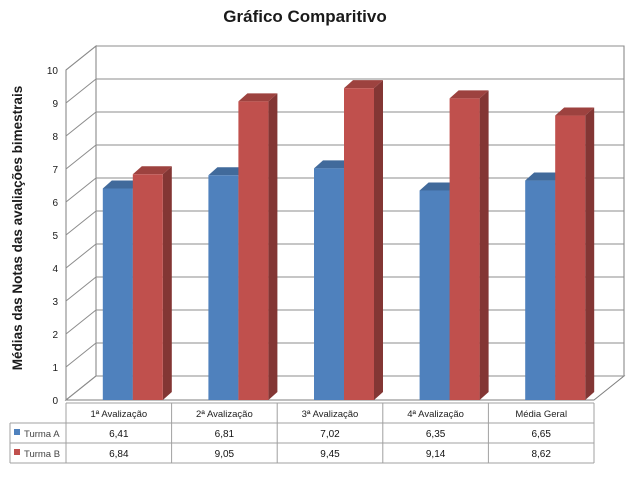 This screenshot has width=627, height=477. Describe the element at coordinates (304, 16) in the screenshot. I see `chart-title: Gráfico Comparitivo` at that location.